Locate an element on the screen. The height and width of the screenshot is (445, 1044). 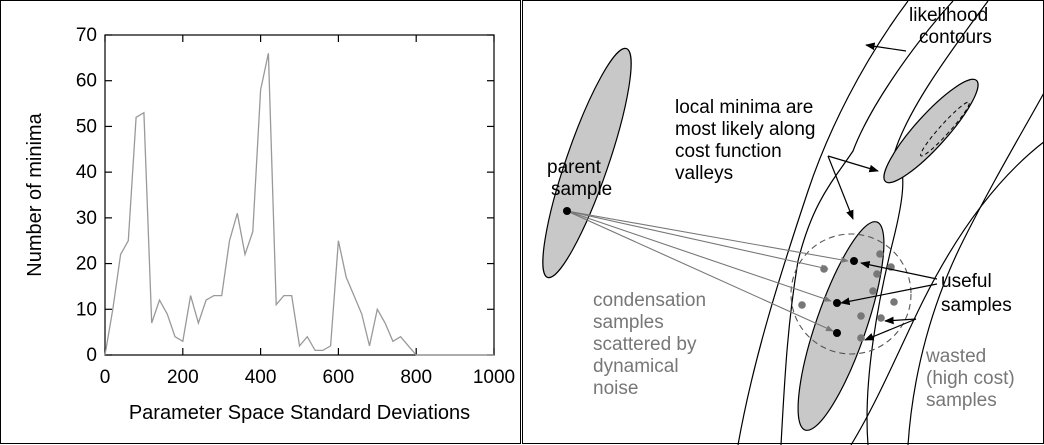
inner-contour-ellipse is located at coordinates (945, 129).